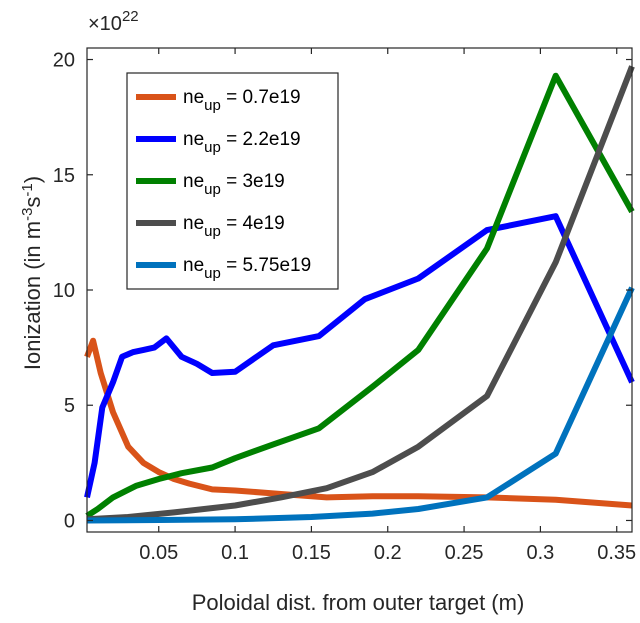 The width and height of the screenshot is (640, 623). Describe the element at coordinates (69, 406) in the screenshot. I see `y-tick-label: 5` at that location.